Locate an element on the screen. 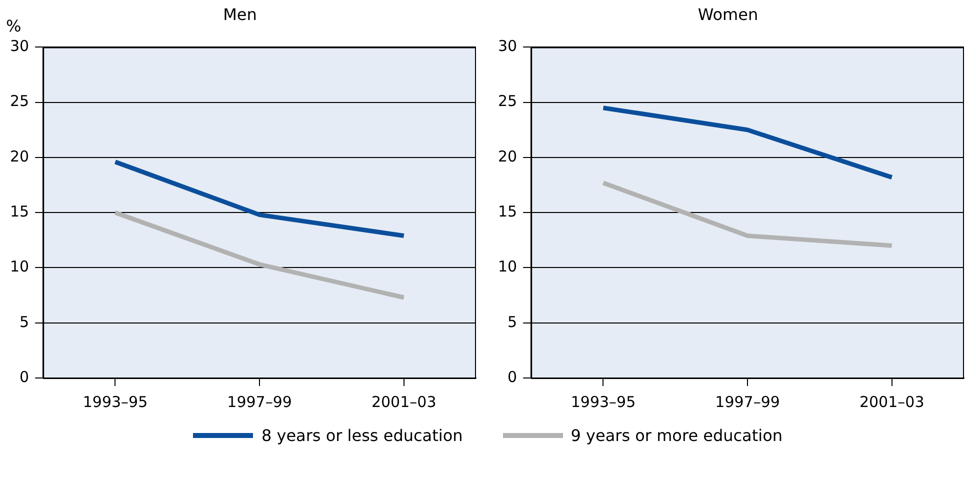 The image size is (976, 477). y-axis-title: % is located at coordinates (14, 26).